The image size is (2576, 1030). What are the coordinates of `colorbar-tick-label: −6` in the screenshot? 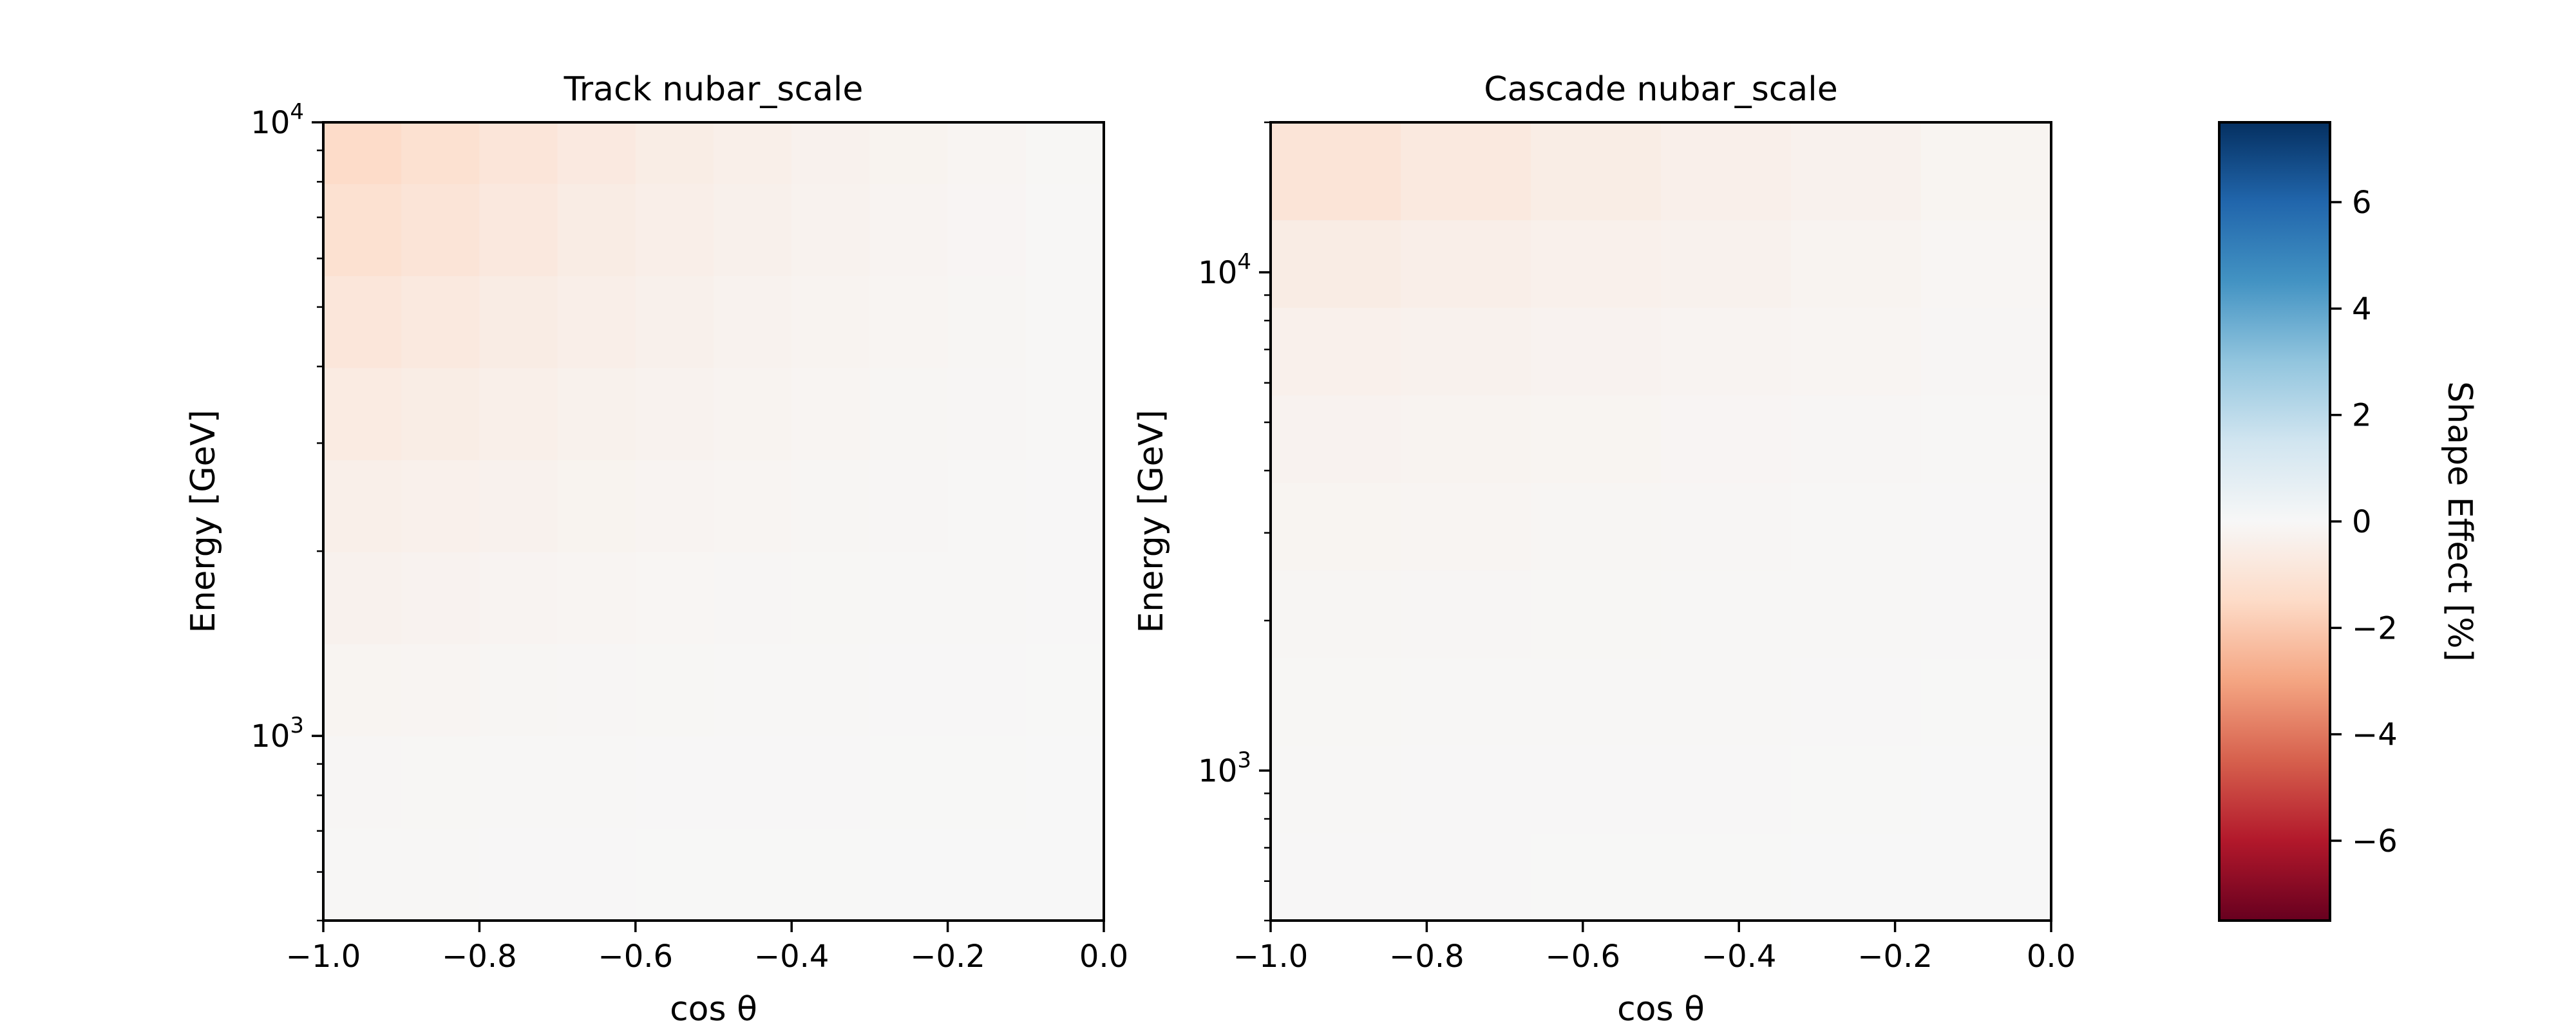 It's located at (2375, 841).